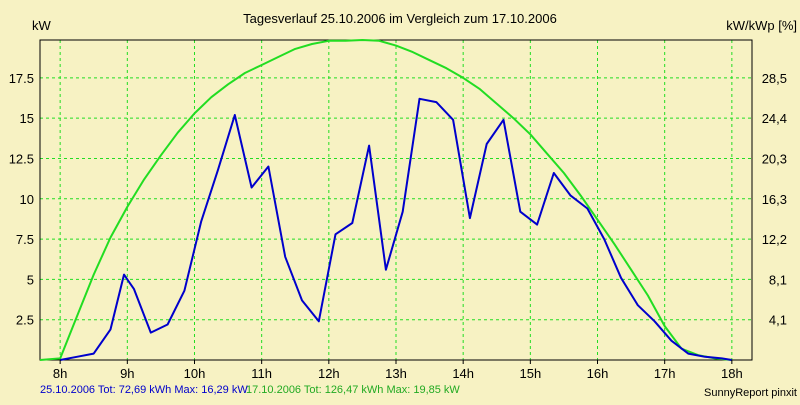  Describe the element at coordinates (598, 373) in the screenshot. I see `x-tick-label: 16h` at that location.